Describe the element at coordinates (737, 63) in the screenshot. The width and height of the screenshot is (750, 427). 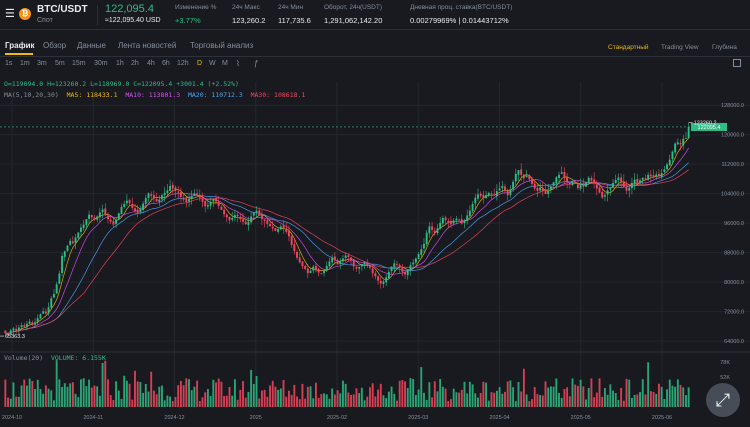
I see `fullscreen-icon` at that location.